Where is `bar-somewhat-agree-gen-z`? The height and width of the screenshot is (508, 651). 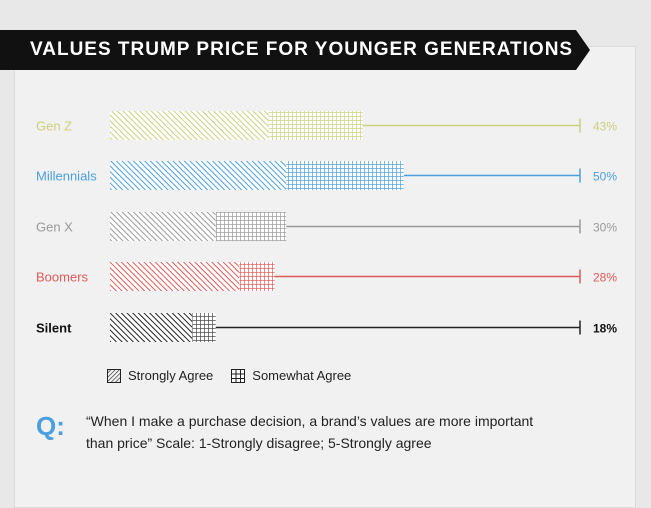
bar-somewhat-agree-gen-z is located at coordinates (315, 125).